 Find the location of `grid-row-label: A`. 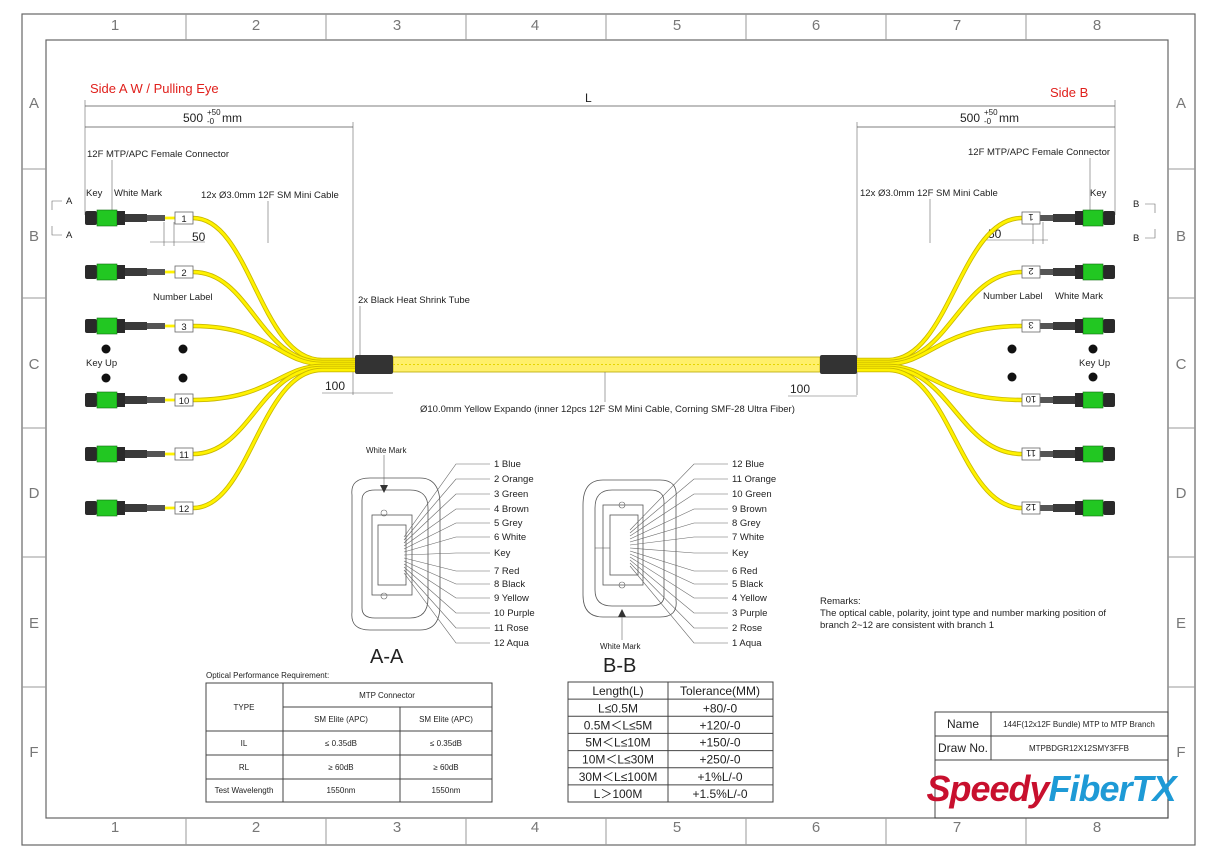

grid-row-label: A is located at coordinates (34, 103).